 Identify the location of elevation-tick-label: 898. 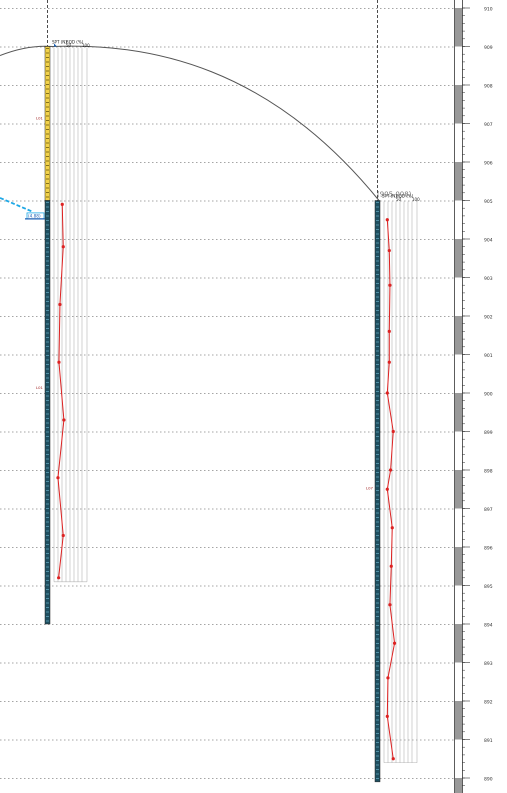
(488, 472).